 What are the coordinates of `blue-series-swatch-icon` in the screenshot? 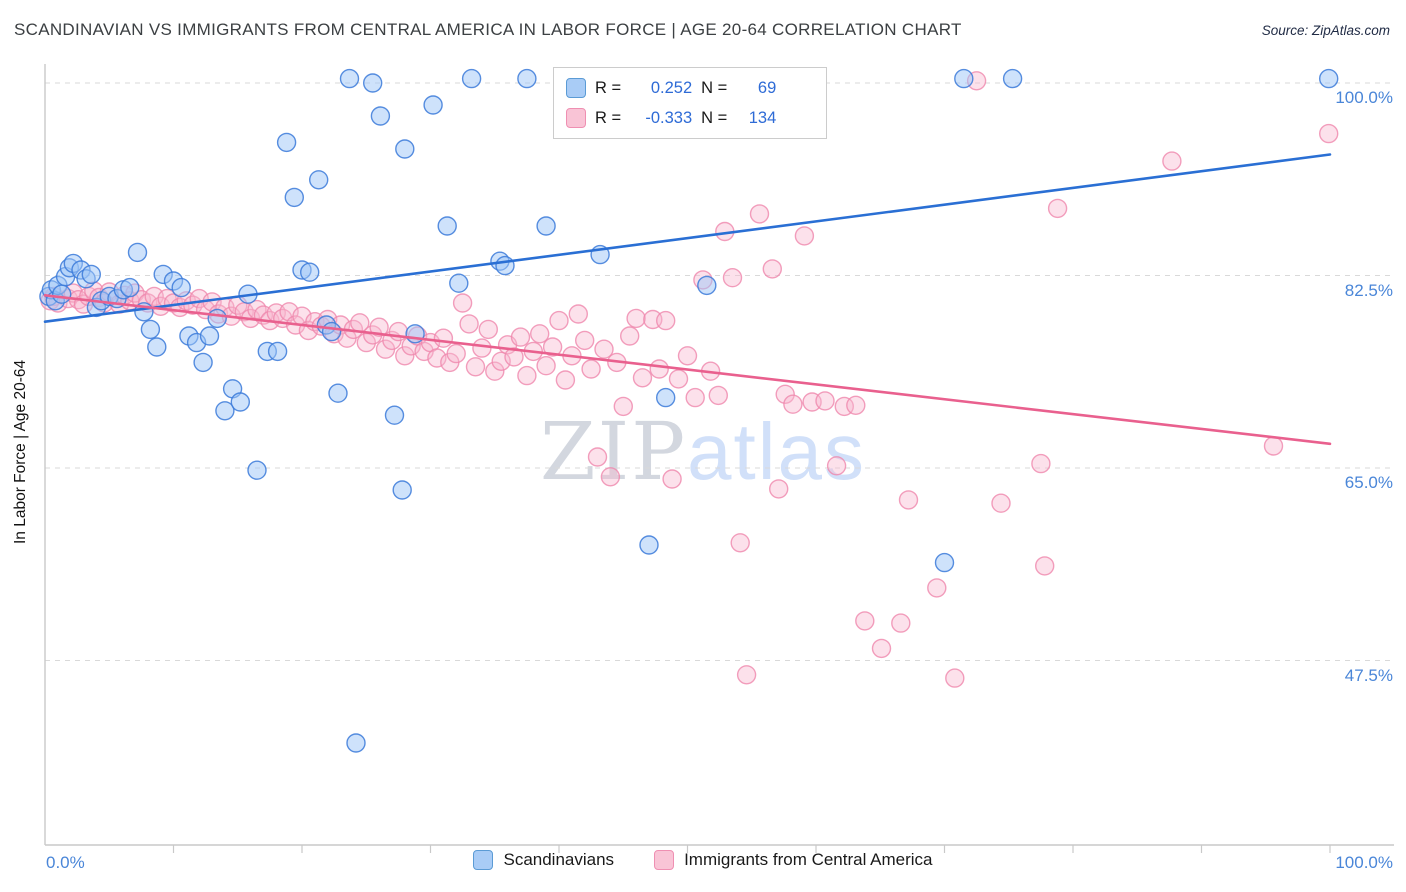 It's located at (576, 88).